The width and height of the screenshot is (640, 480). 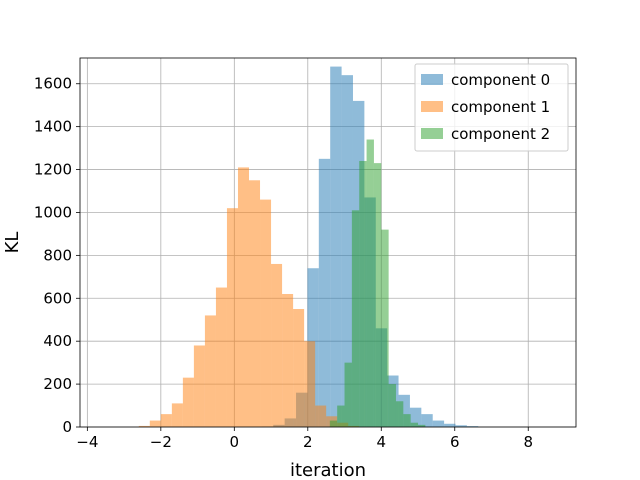 I want to click on x-axis-label: iteration, so click(x=328, y=470).